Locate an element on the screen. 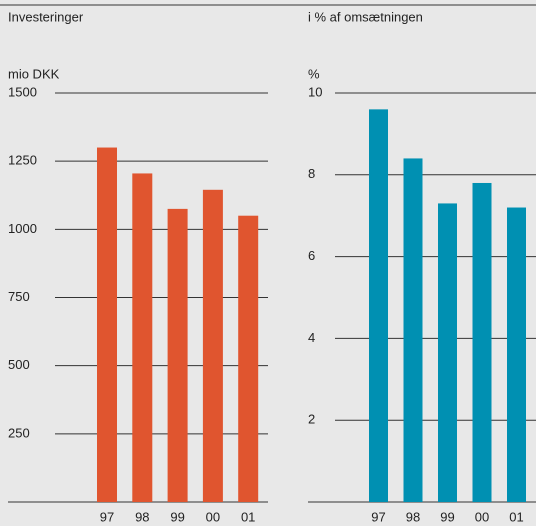 The width and height of the screenshot is (536, 526). y-tick-label: 750 is located at coordinates (19, 296).